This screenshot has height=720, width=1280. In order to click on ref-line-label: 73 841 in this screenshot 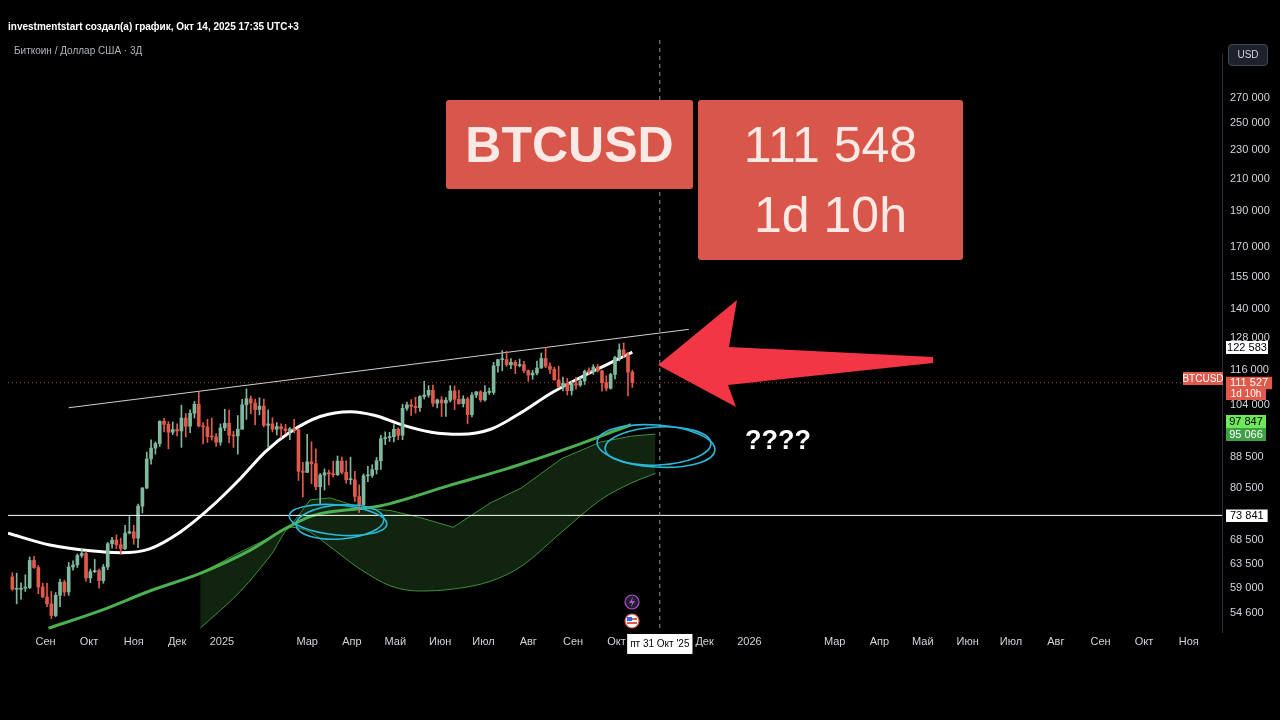, I will do `click(1246, 514)`.